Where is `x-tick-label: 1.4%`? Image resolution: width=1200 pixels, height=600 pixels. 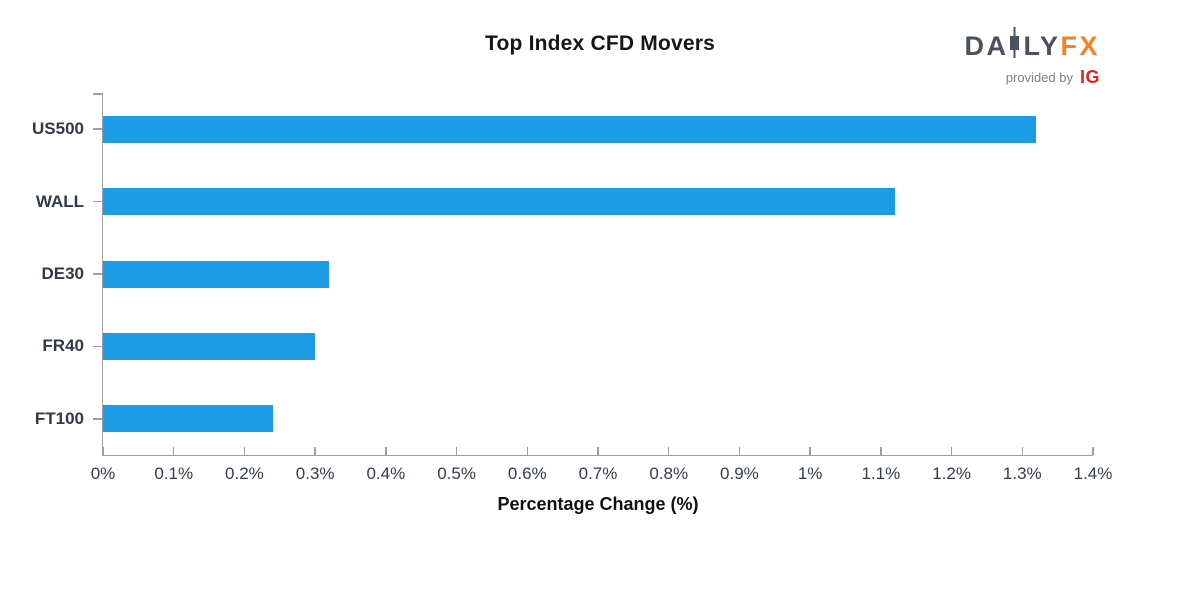 x-tick-label: 1.4% is located at coordinates (1093, 473).